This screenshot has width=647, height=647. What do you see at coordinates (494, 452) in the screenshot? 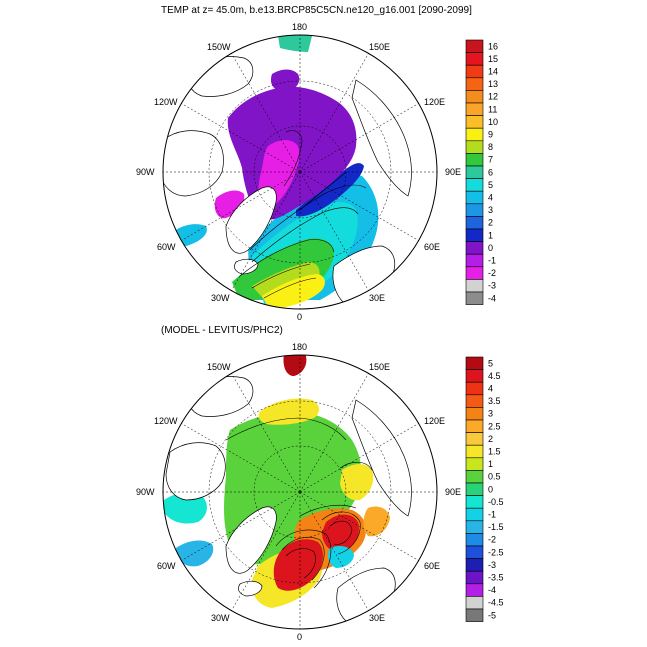
I see `bottom-colorbar-label-7: 1.5` at bounding box center [494, 452].